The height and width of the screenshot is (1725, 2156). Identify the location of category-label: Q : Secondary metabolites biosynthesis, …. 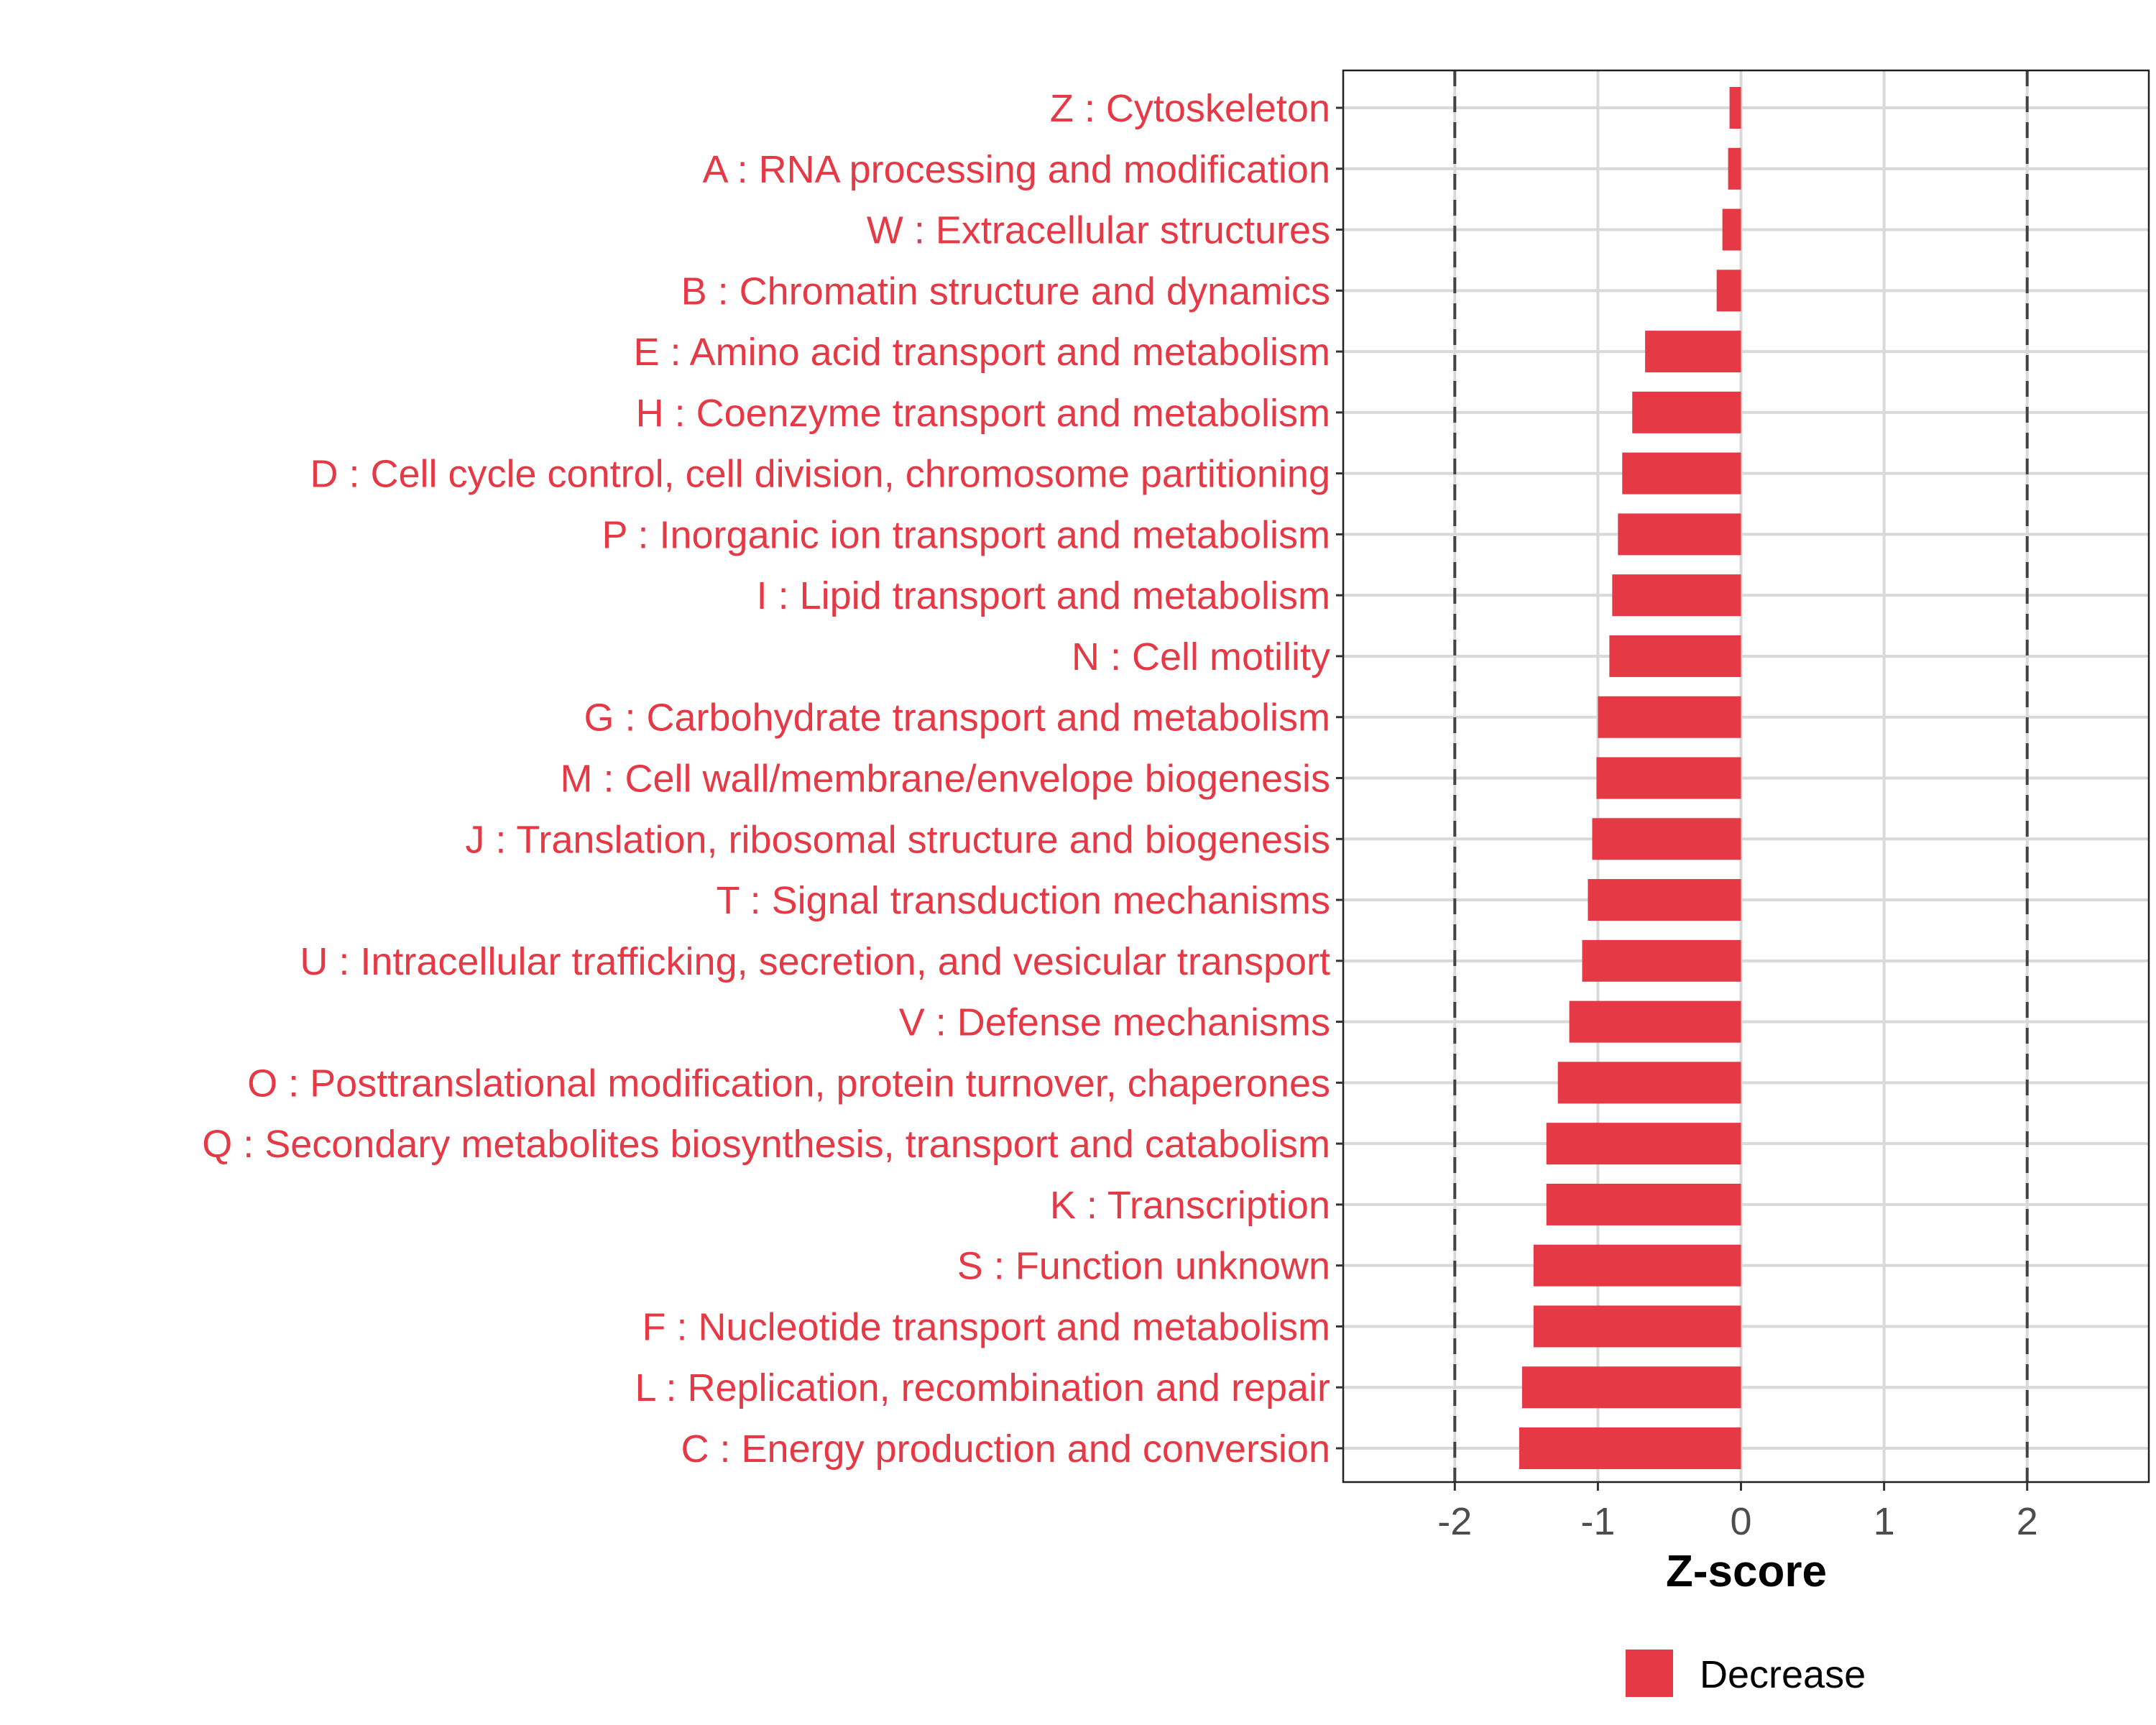
(766, 1144).